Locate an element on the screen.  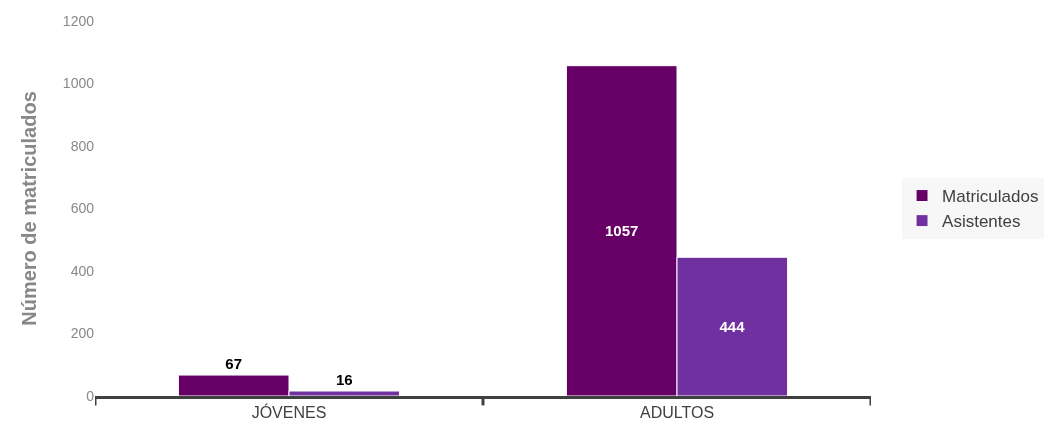
y-tick-label: 200 is located at coordinates (82, 333).